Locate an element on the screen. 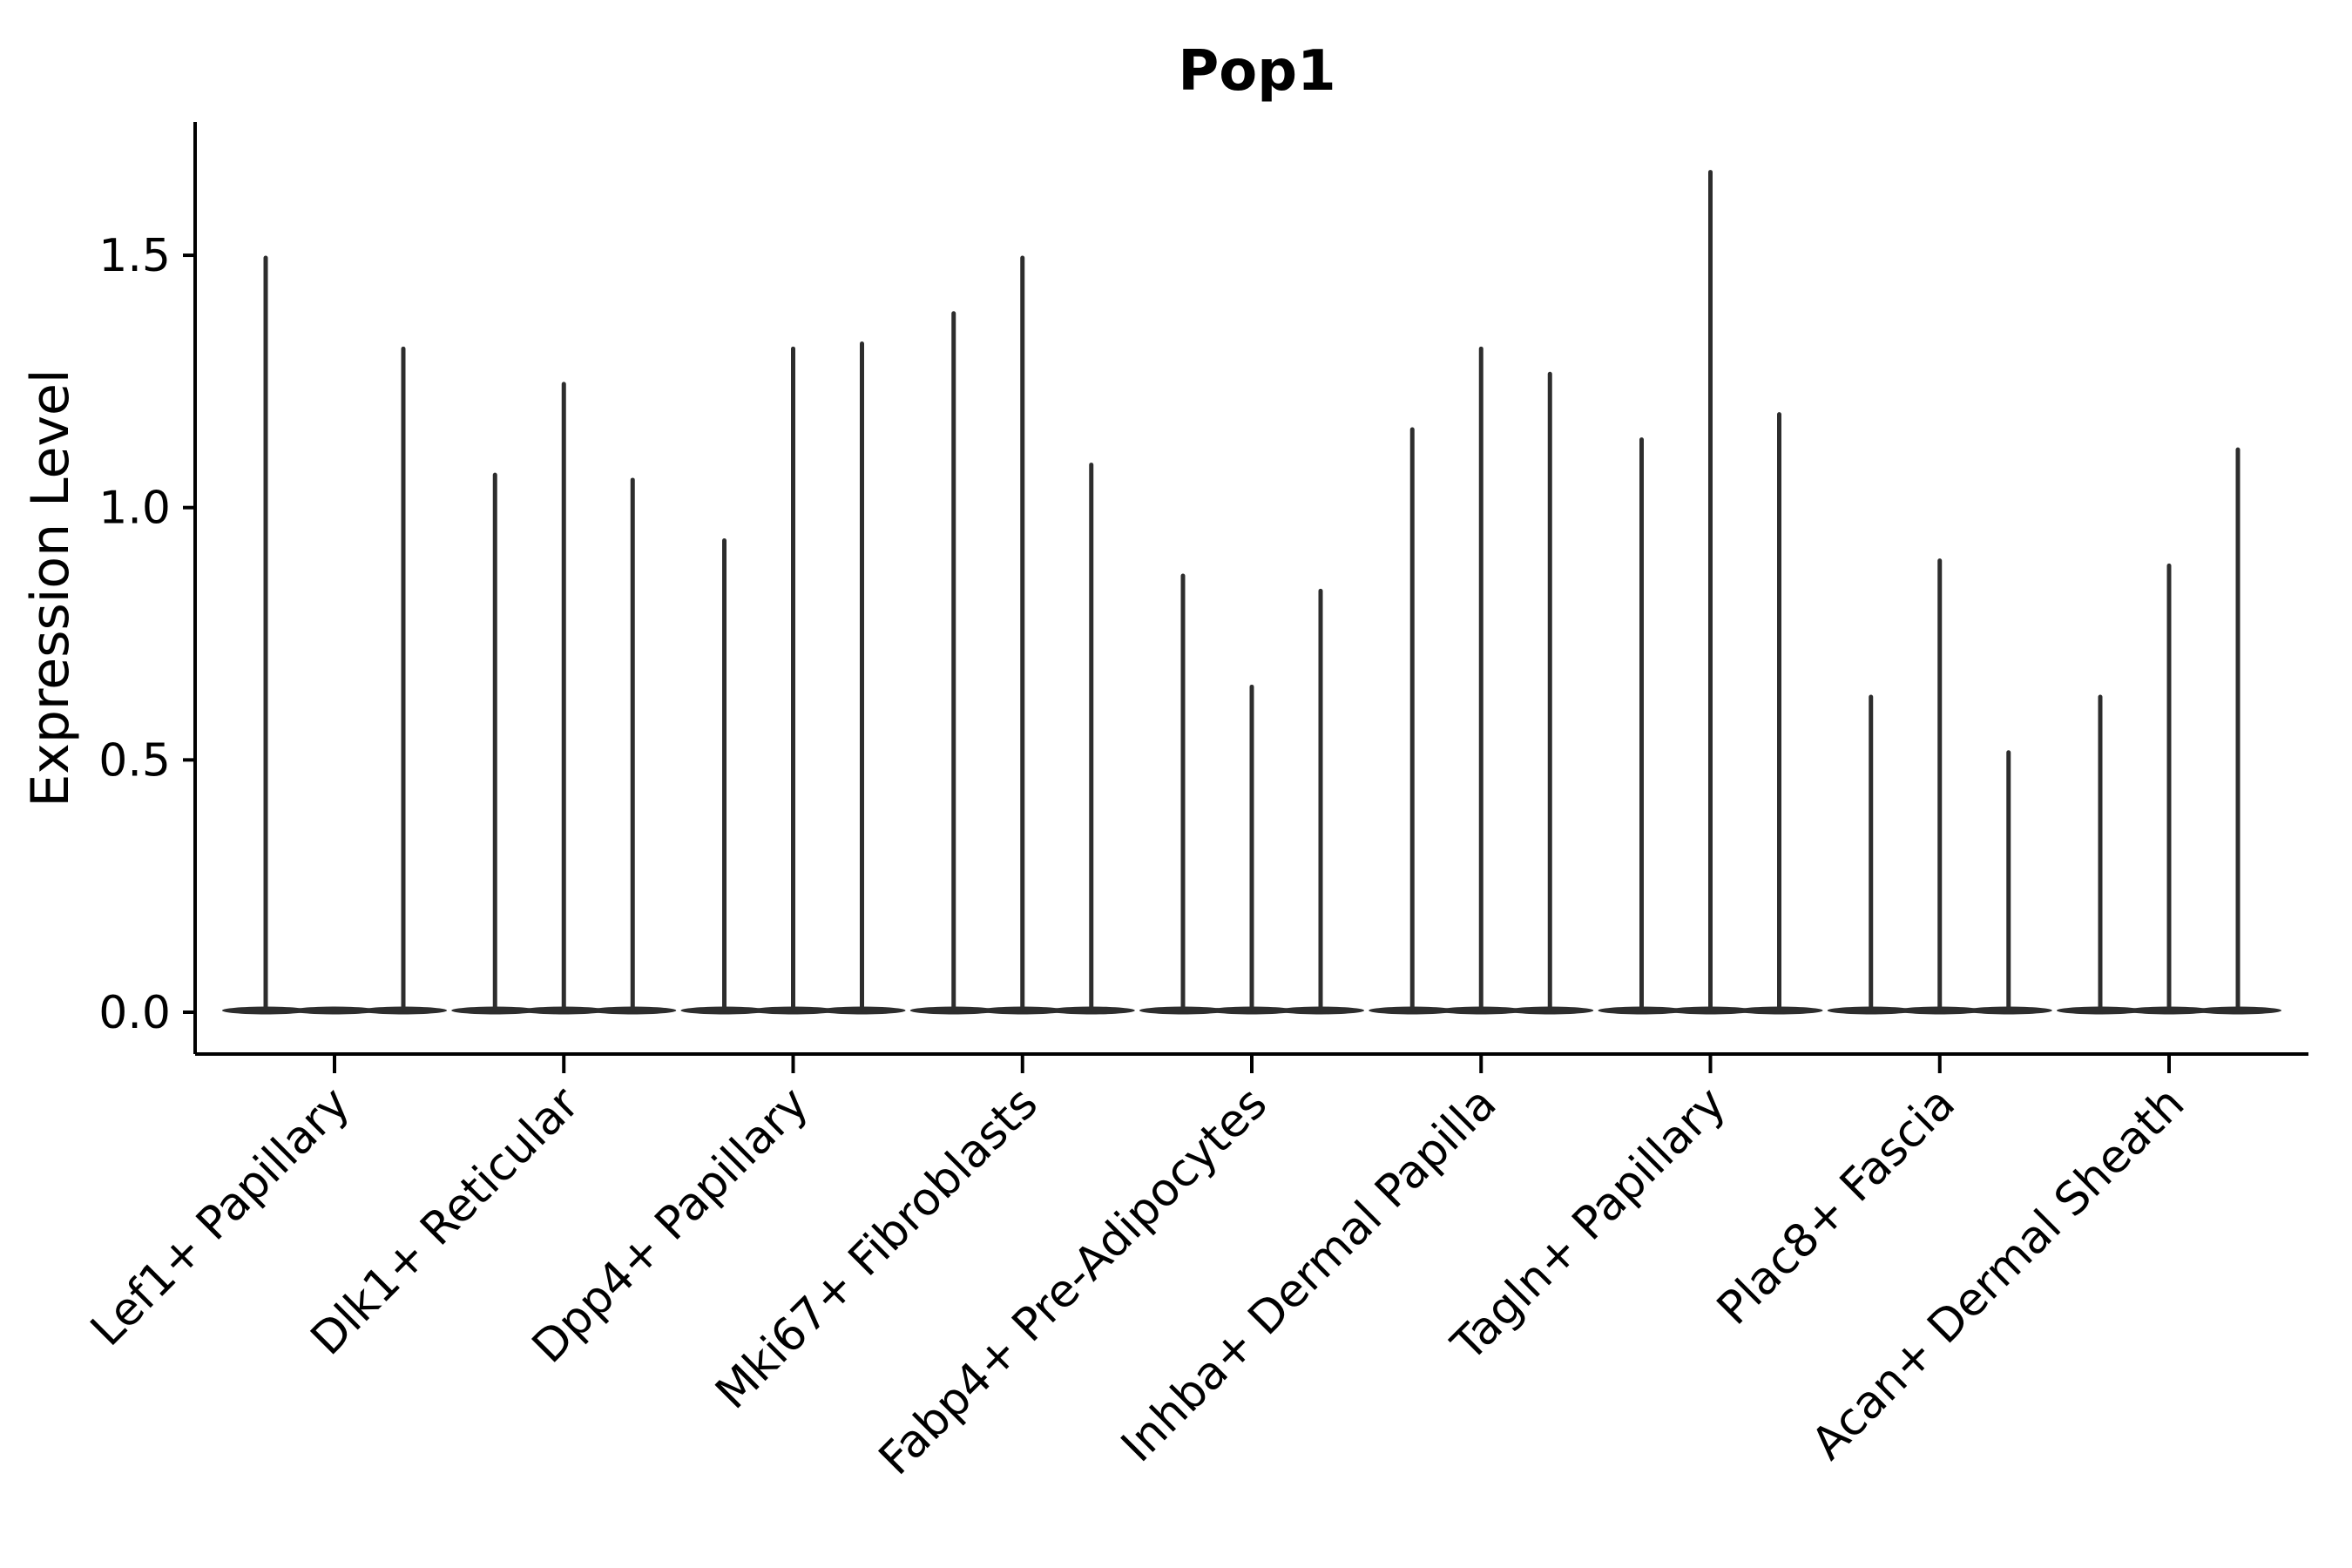 This screenshot has width=2352, height=1568. x-tick-label: Inhba+ Dermal Papilla is located at coordinates (1309, 1275).